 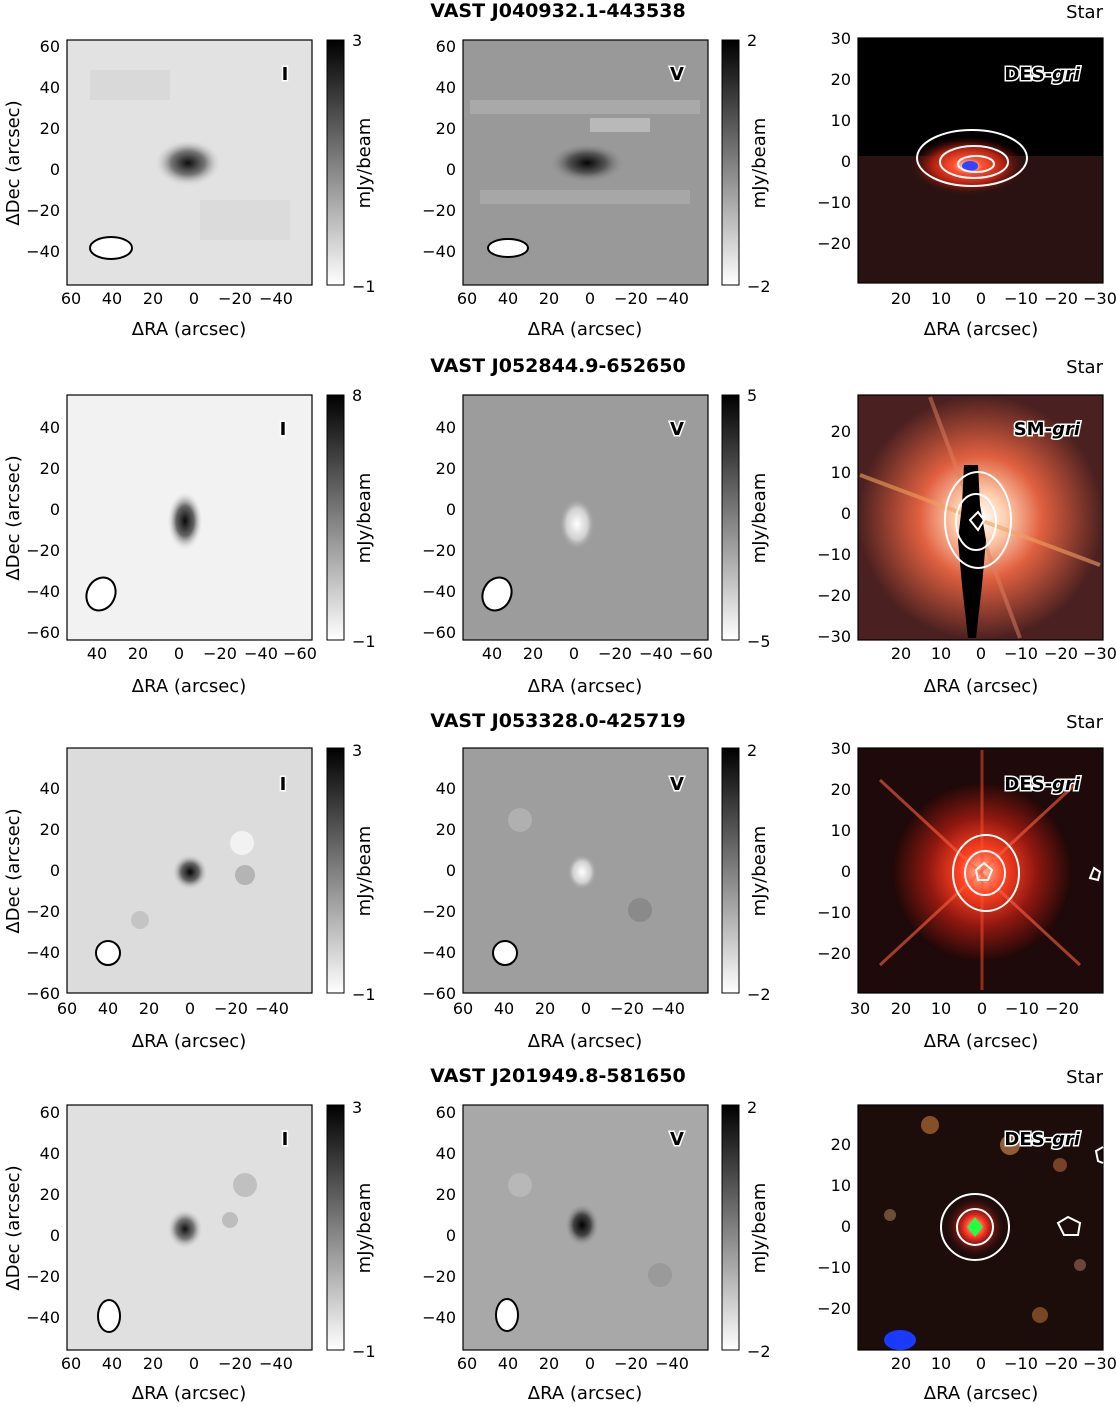 I want to click on svg-text: 2, so click(x=752, y=750).